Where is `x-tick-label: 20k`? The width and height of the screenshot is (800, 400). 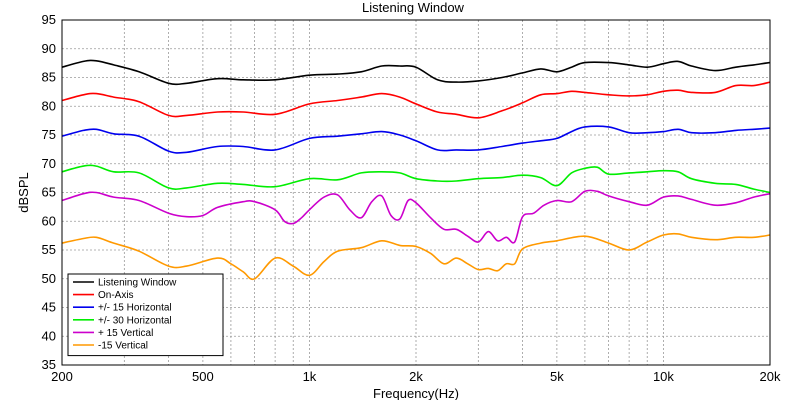 x-tick-label: 20k is located at coordinates (770, 376).